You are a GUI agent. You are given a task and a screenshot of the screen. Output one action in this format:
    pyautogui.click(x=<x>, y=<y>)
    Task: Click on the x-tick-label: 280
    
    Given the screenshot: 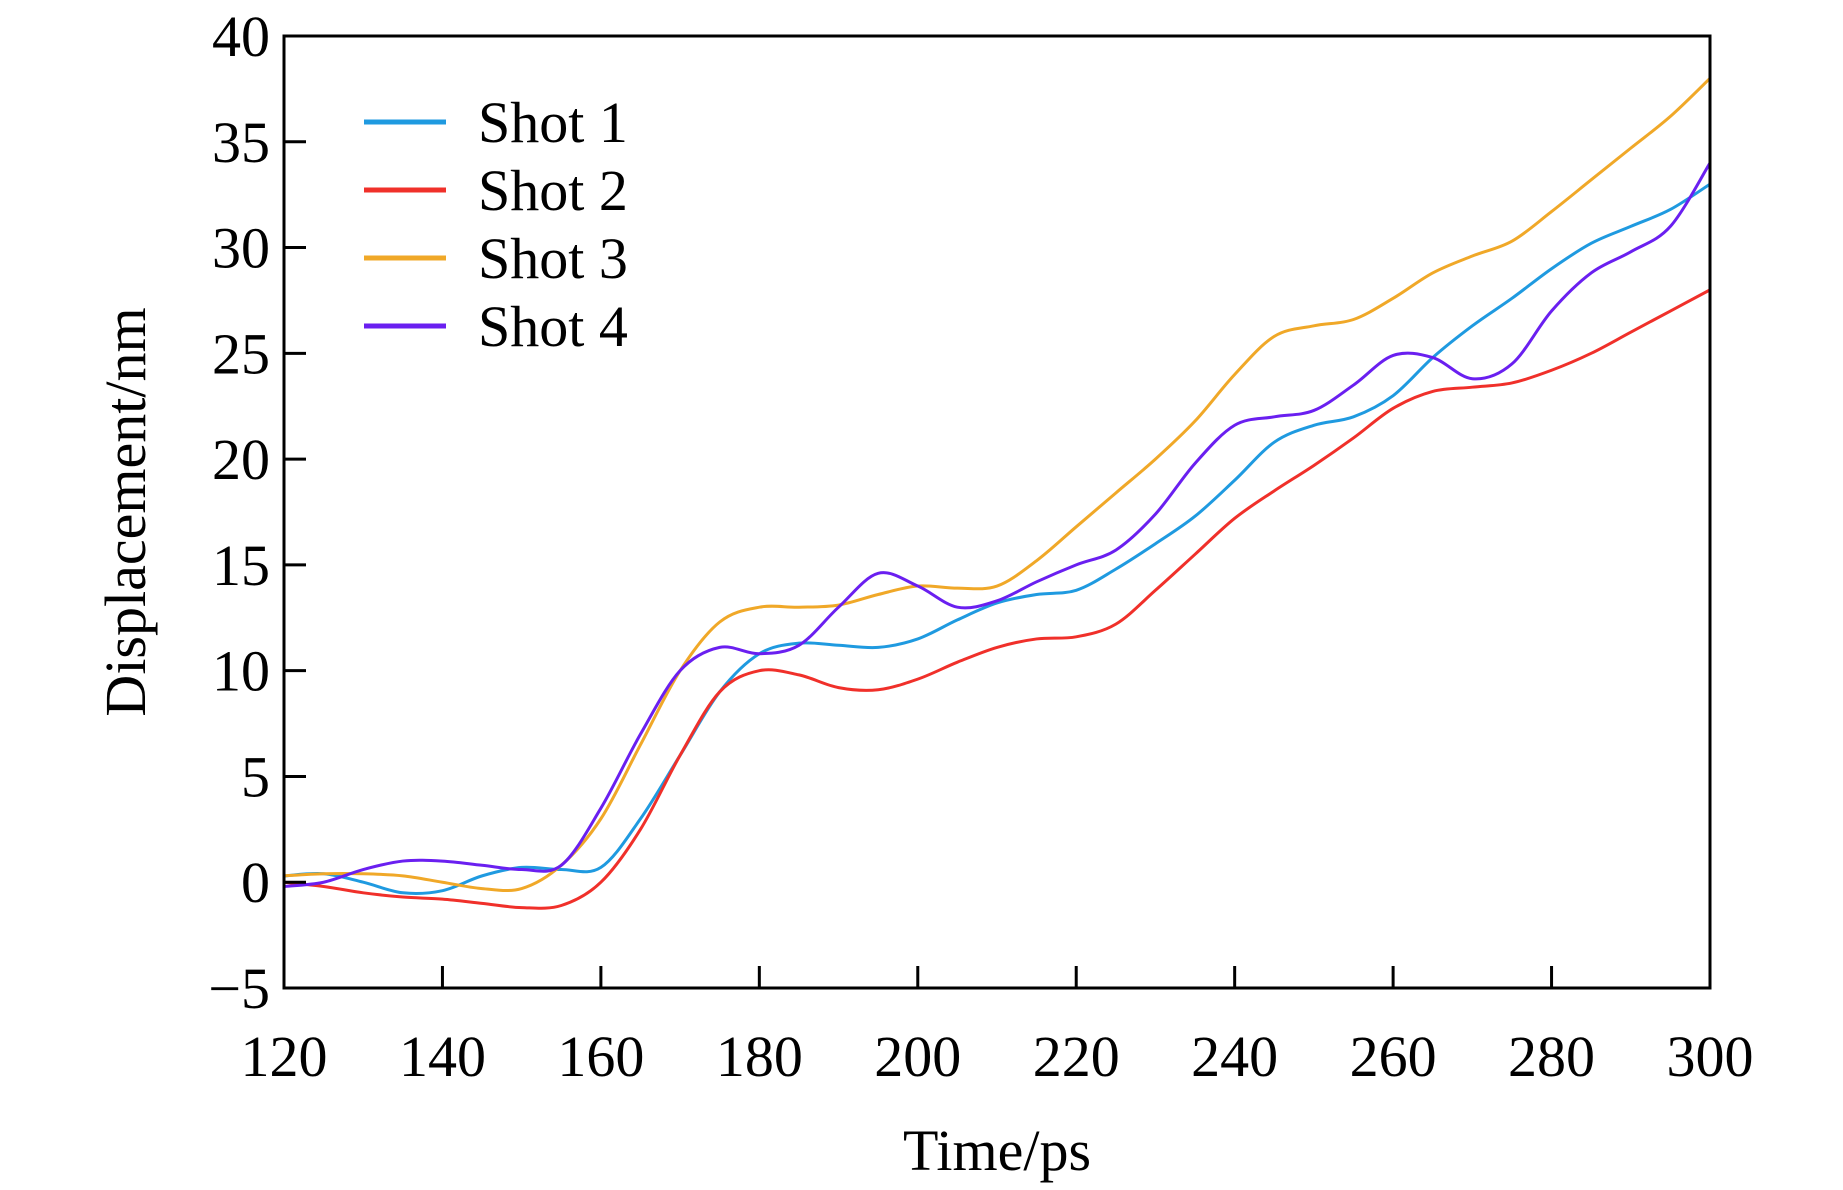 What is the action you would take?
    pyautogui.click(x=1551, y=1056)
    